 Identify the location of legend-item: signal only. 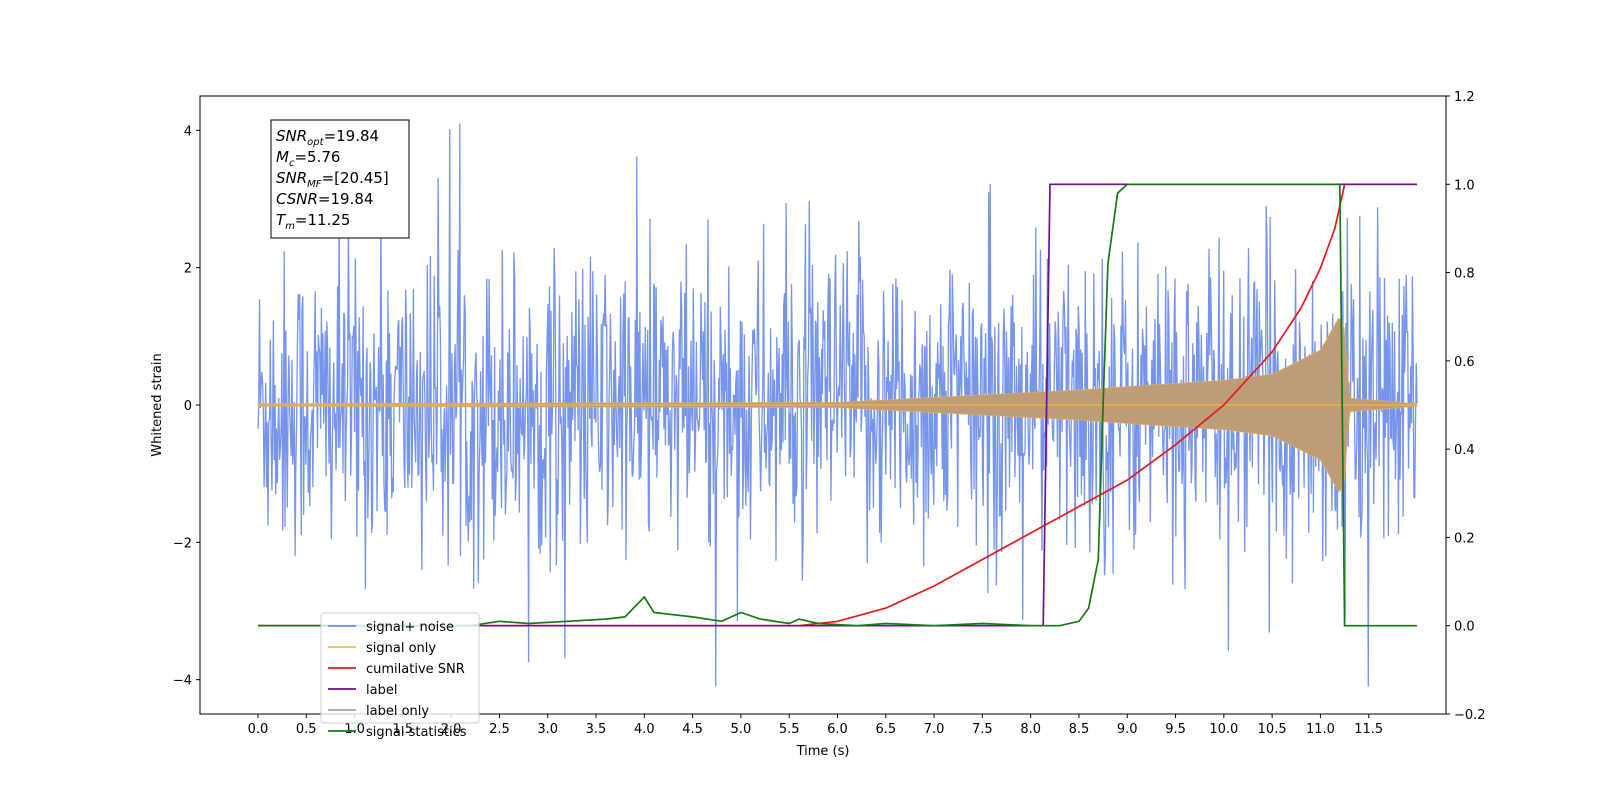
(382, 648).